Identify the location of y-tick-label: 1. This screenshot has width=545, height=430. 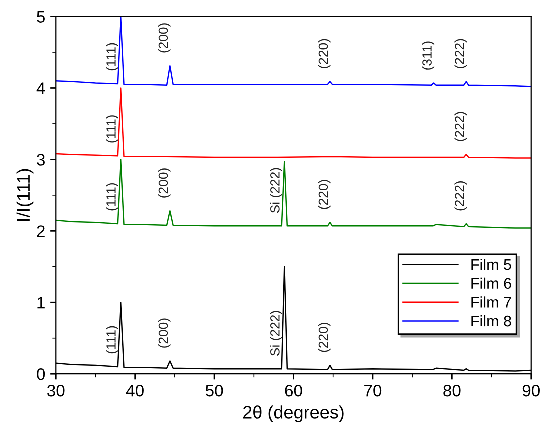
(41, 303).